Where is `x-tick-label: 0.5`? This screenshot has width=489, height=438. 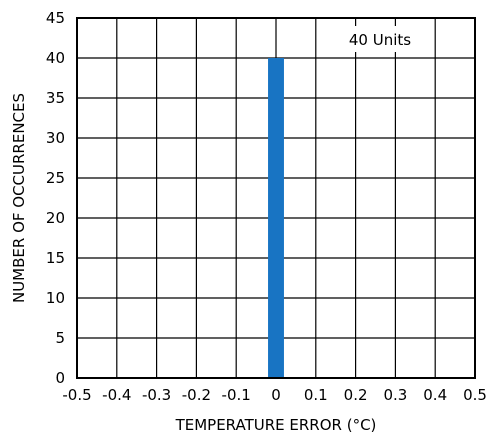
x-tick-label: 0.5 is located at coordinates (475, 395).